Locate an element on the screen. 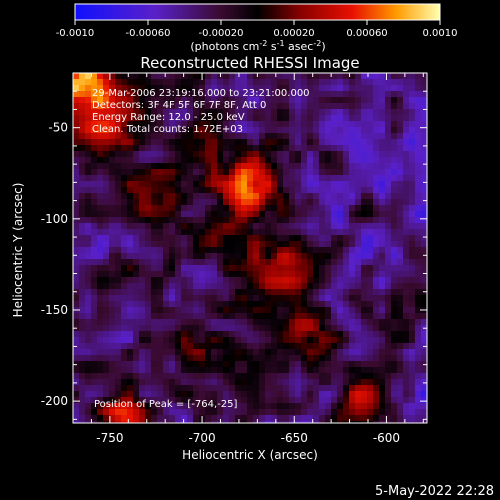  colorbar-tick-label: -0.00060 is located at coordinates (148, 33).